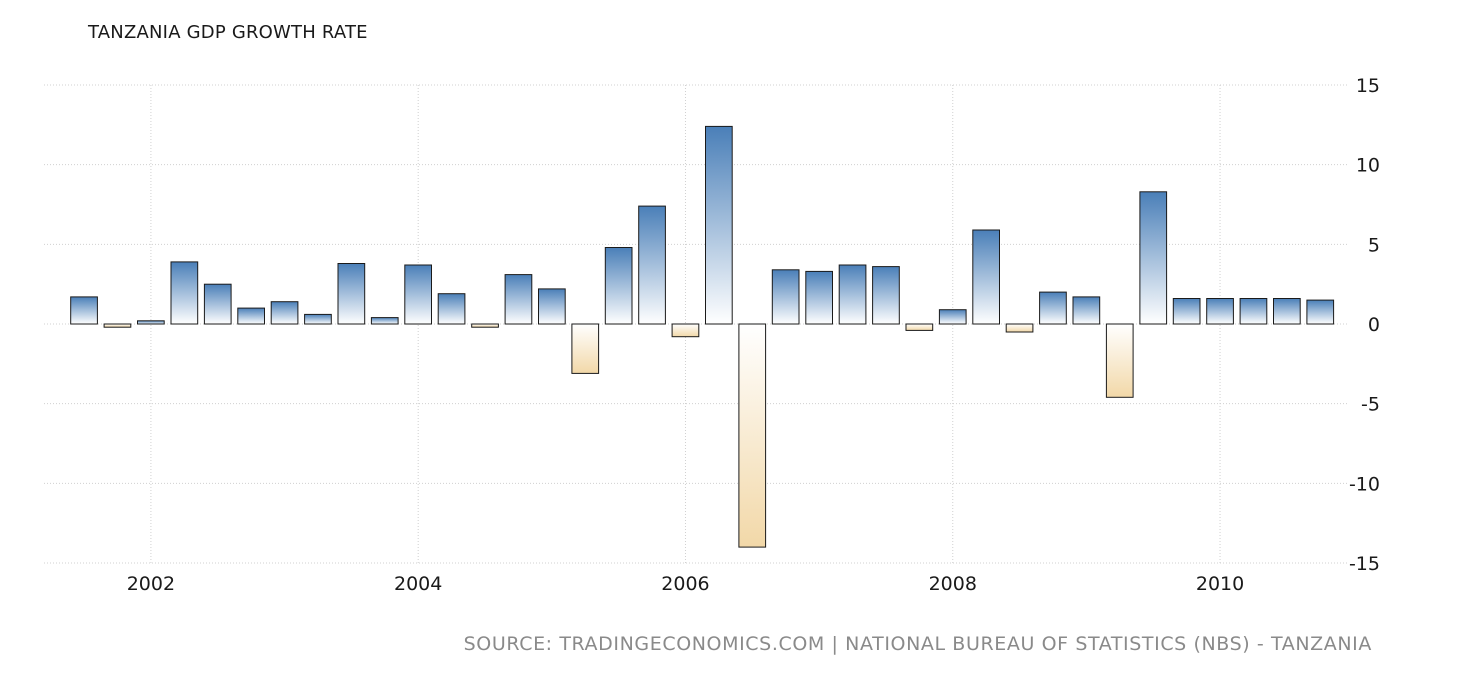 Image resolution: width=1460 pixels, height=680 pixels. I want to click on chart-title: TANZANIA GDP GROWTH RATE, so click(228, 32).